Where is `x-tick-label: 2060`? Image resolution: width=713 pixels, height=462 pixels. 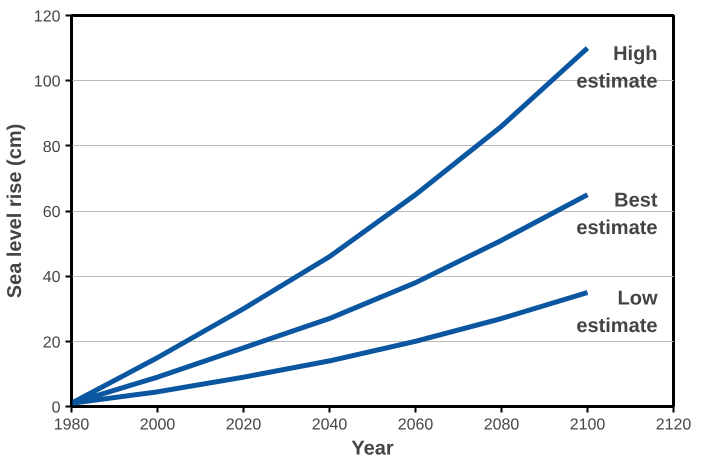 x-tick-label: 2060 is located at coordinates (416, 425).